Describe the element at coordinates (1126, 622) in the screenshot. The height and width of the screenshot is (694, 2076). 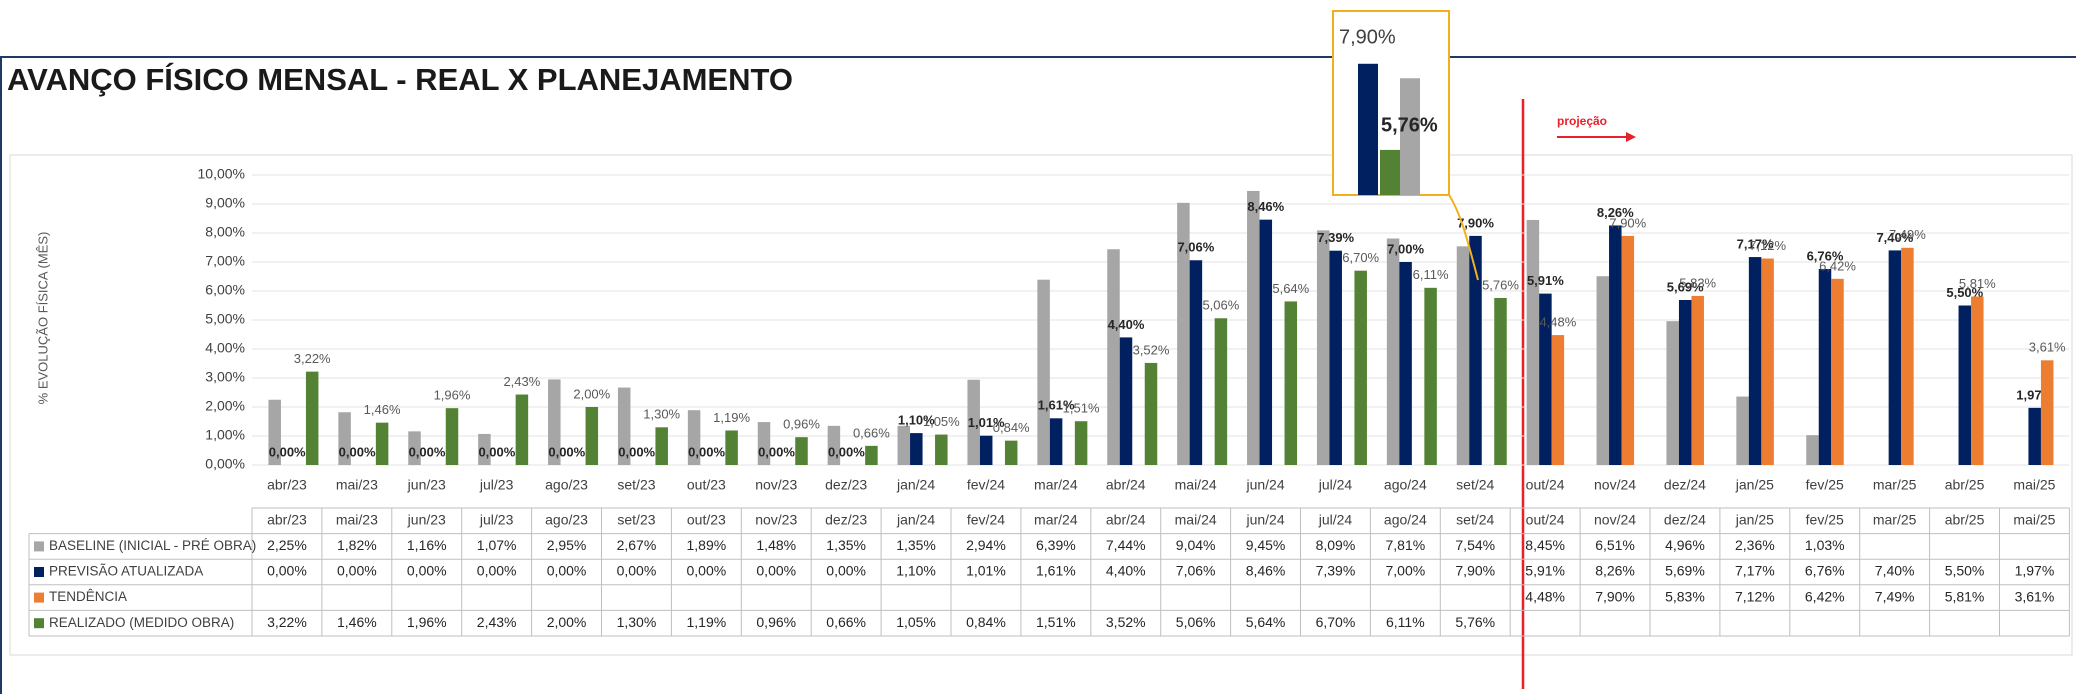
I see `table-cell: 3,52%` at that location.